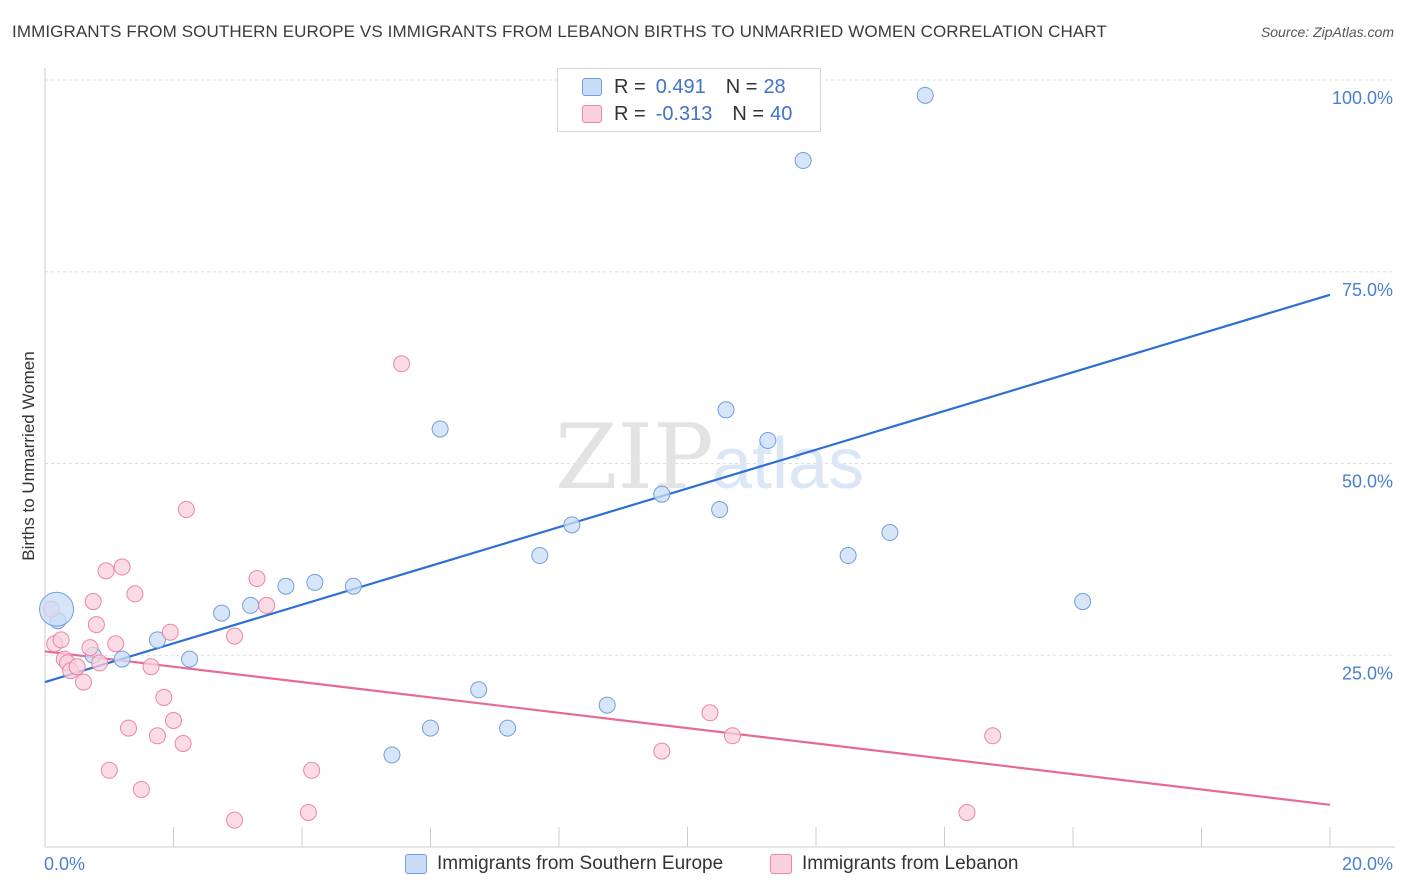 The image size is (1406, 892). What do you see at coordinates (1362, 385) in the screenshot?
I see `y-tick-labels: 25.0% 50.0% 75.0% 100.0%` at bounding box center [1362, 385].